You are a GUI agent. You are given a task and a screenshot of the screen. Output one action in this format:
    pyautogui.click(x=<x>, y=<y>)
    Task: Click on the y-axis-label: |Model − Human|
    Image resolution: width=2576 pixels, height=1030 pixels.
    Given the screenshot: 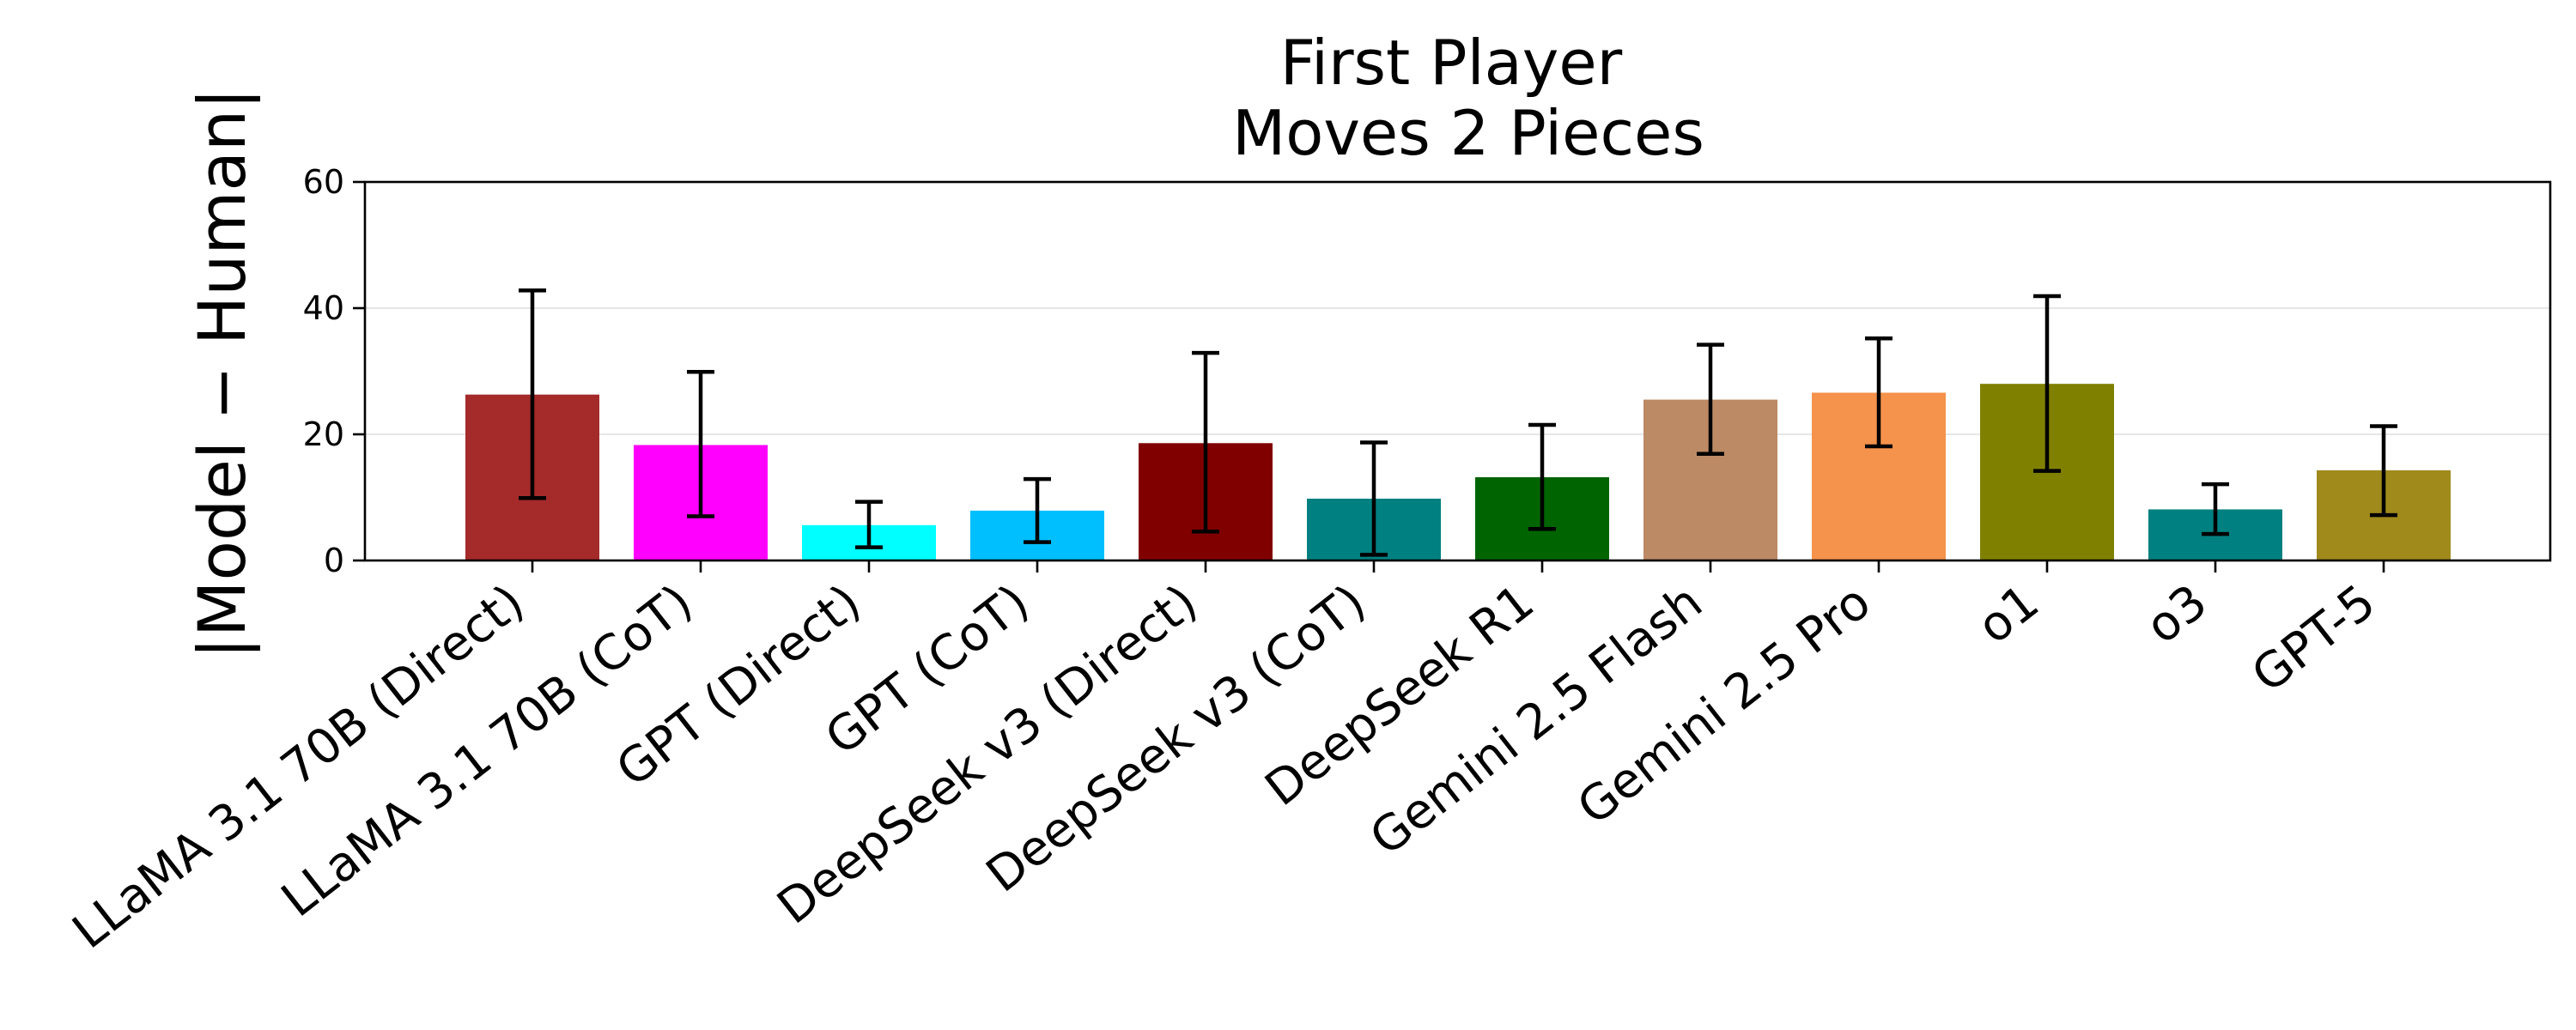 What is the action you would take?
    pyautogui.click(x=222, y=373)
    